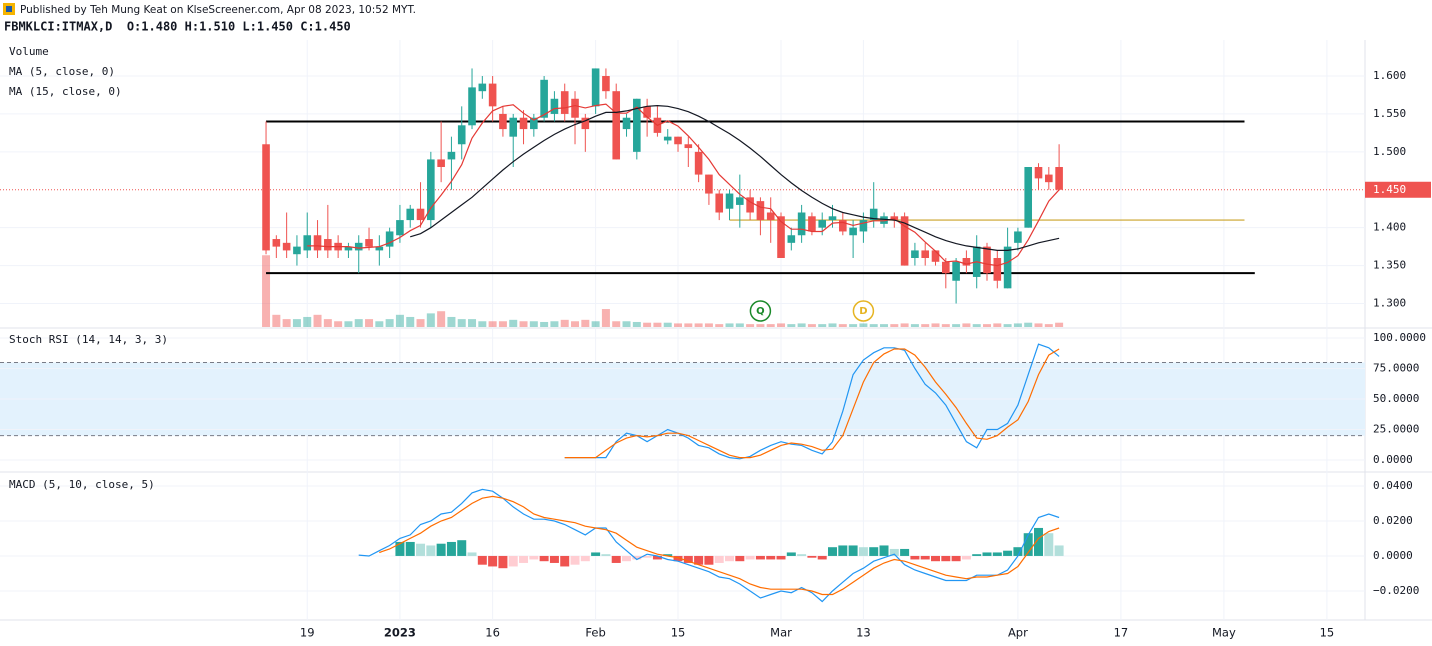 Image resolution: width=1432 pixels, height=646 pixels. Describe the element at coordinates (1396, 590) in the screenshot. I see `y-tick-label: −0.0200` at that location.